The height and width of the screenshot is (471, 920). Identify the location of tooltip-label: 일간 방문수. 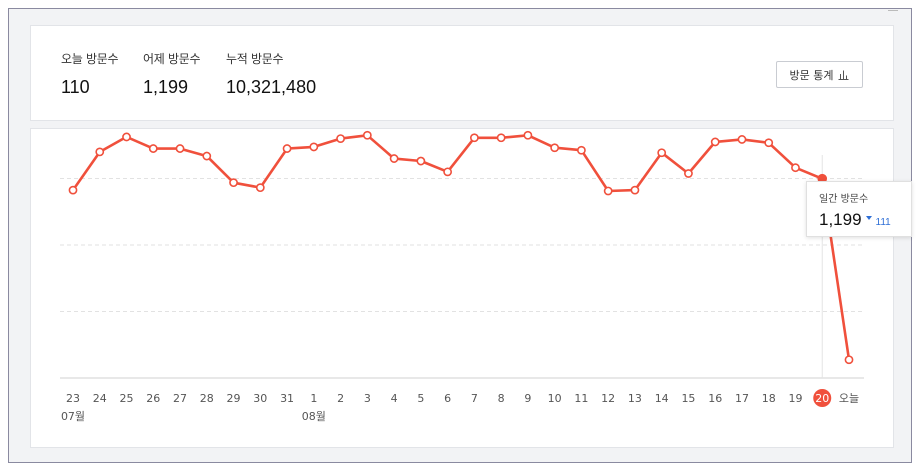
(844, 199).